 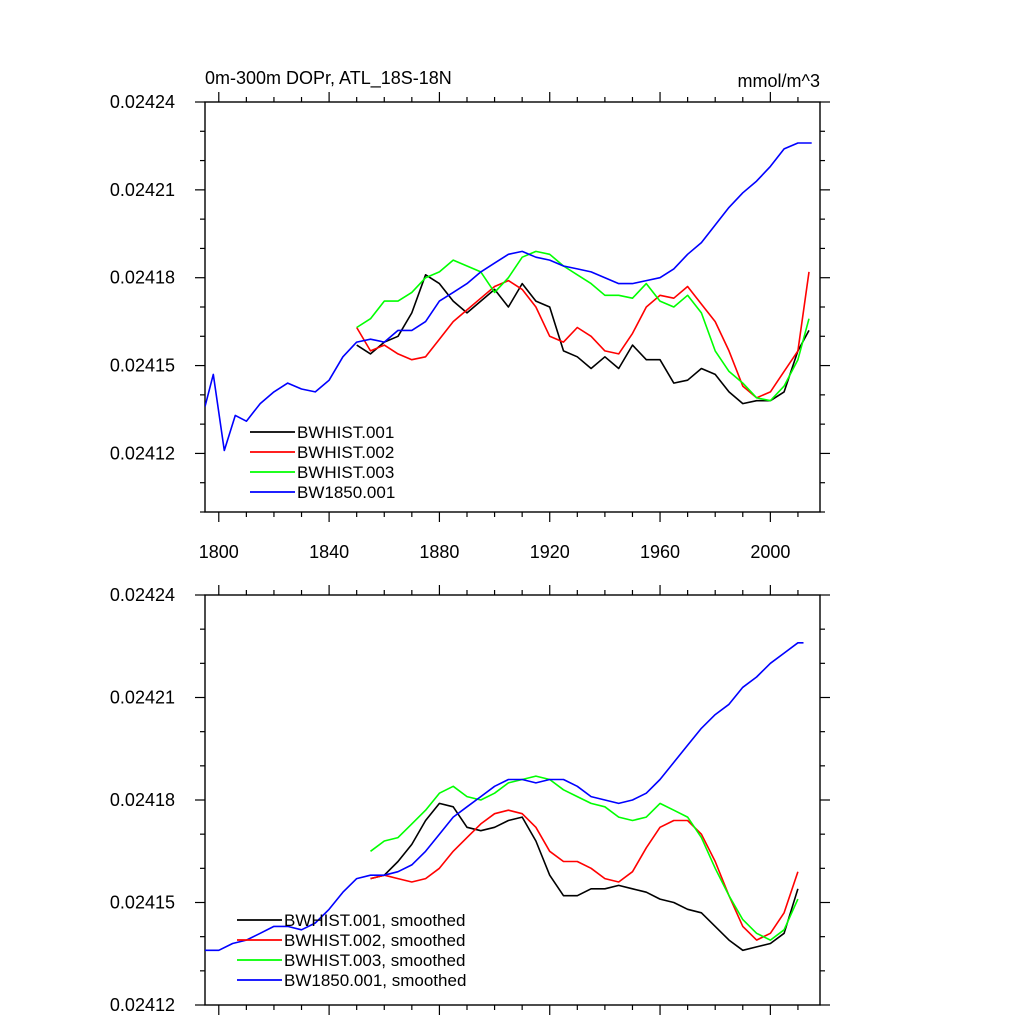 I want to click on legend-label: BW1850.001, so click(x=346, y=492).